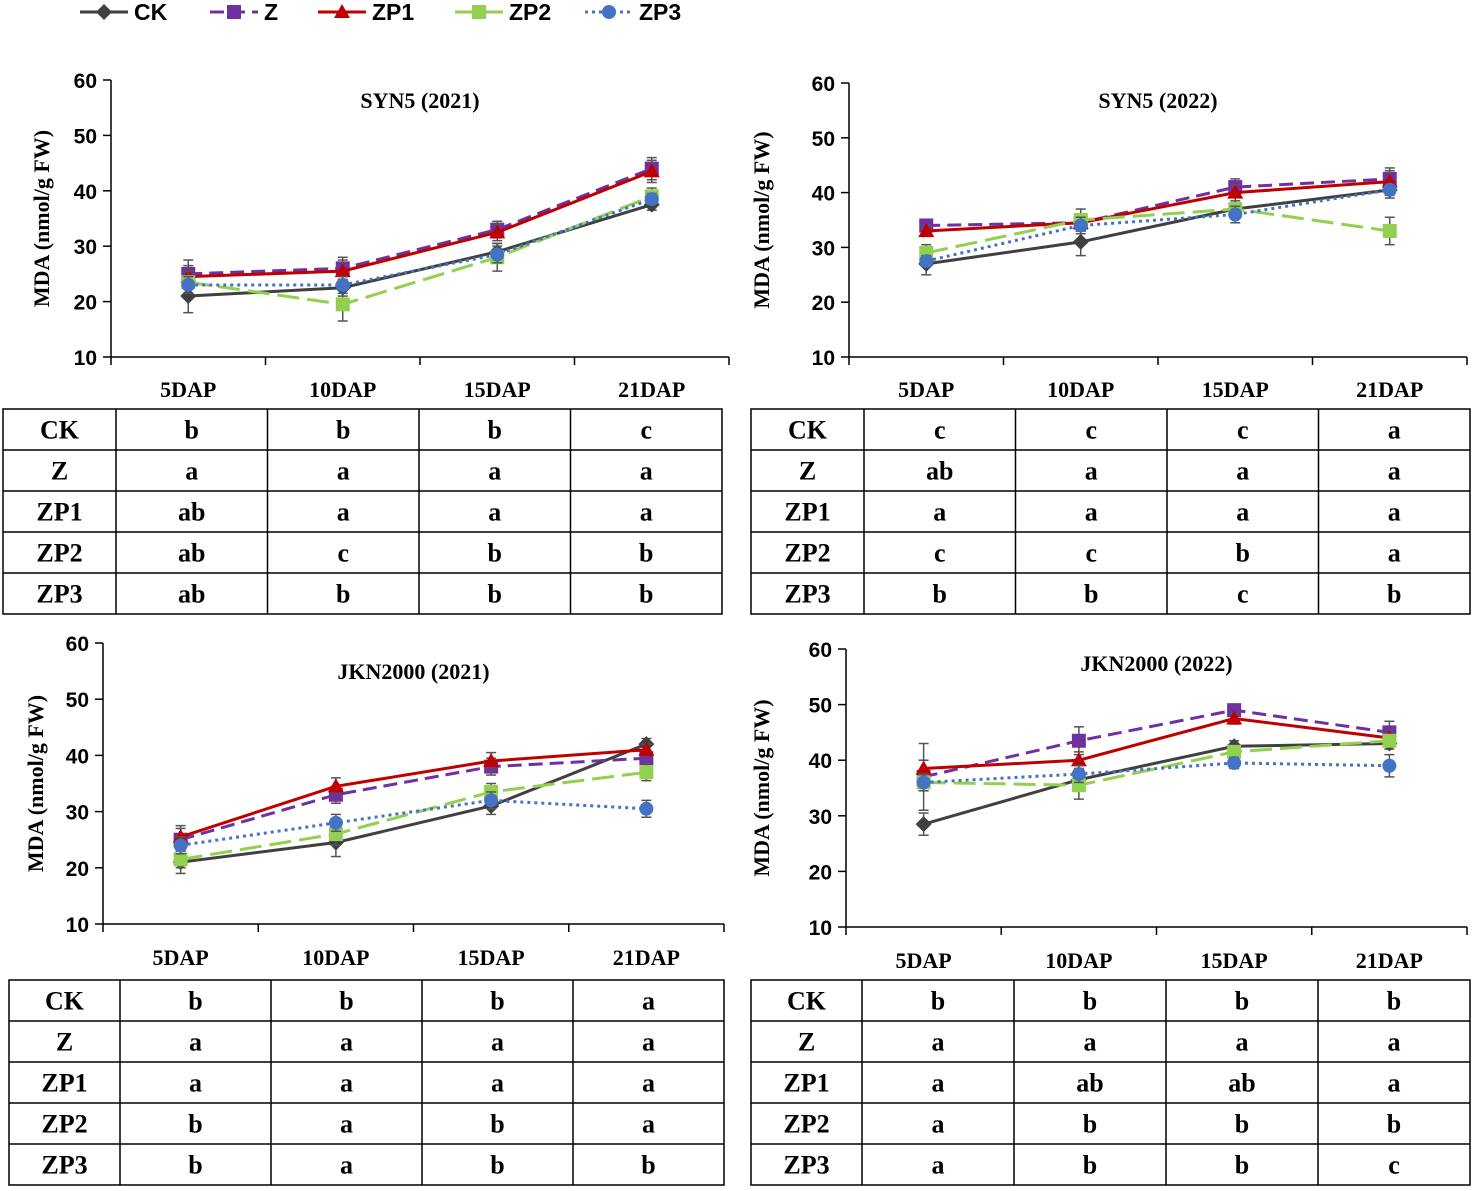 Image resolution: width=1476 pixels, height=1191 pixels. I want to click on y-axis-label: MDA (nmol/g FW), so click(761, 787).